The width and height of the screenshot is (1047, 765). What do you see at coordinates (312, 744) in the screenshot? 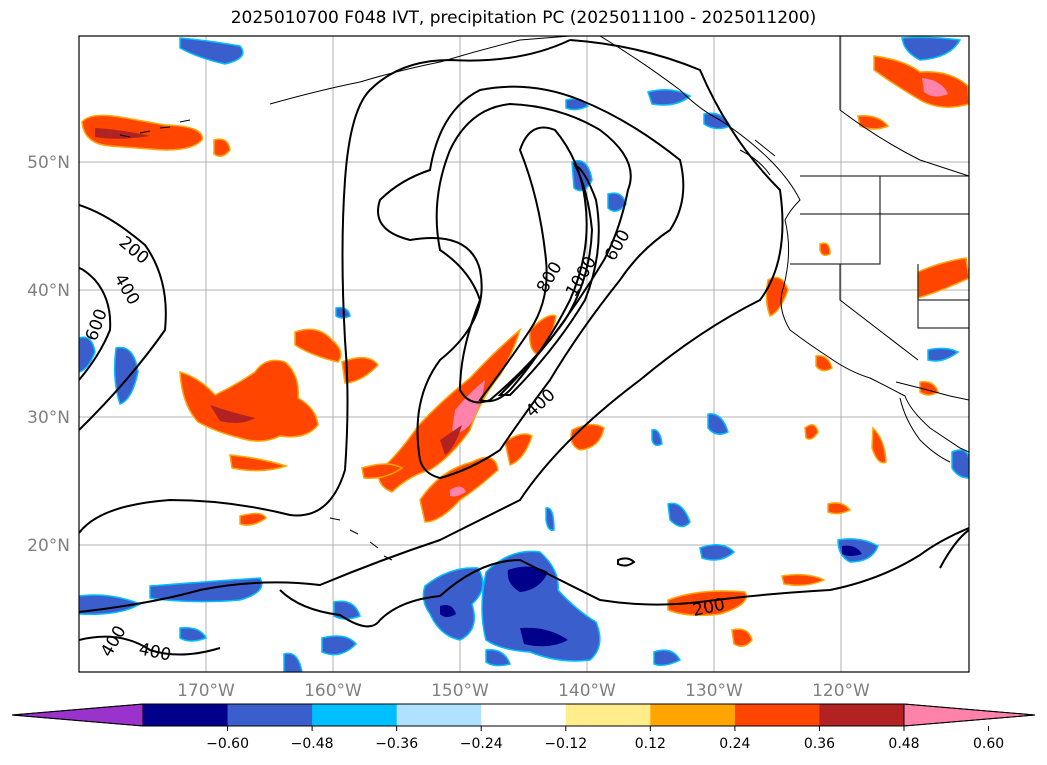
I see `colorbar-tick-label: −0.48` at bounding box center [312, 744].